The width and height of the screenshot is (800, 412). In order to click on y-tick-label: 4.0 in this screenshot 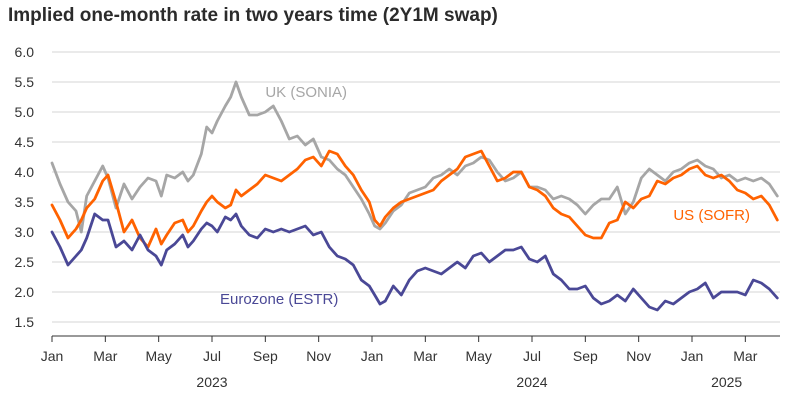, I will do `click(25, 172)`.